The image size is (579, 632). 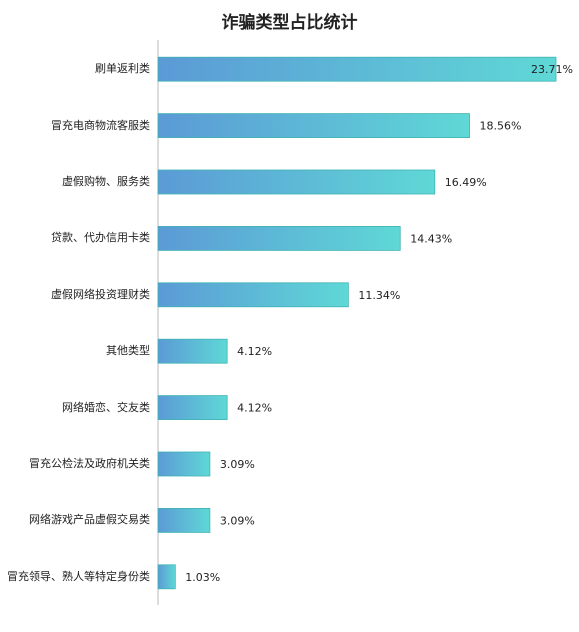 I want to click on chart-title: 诈骗类型占比统计, so click(x=289, y=23).